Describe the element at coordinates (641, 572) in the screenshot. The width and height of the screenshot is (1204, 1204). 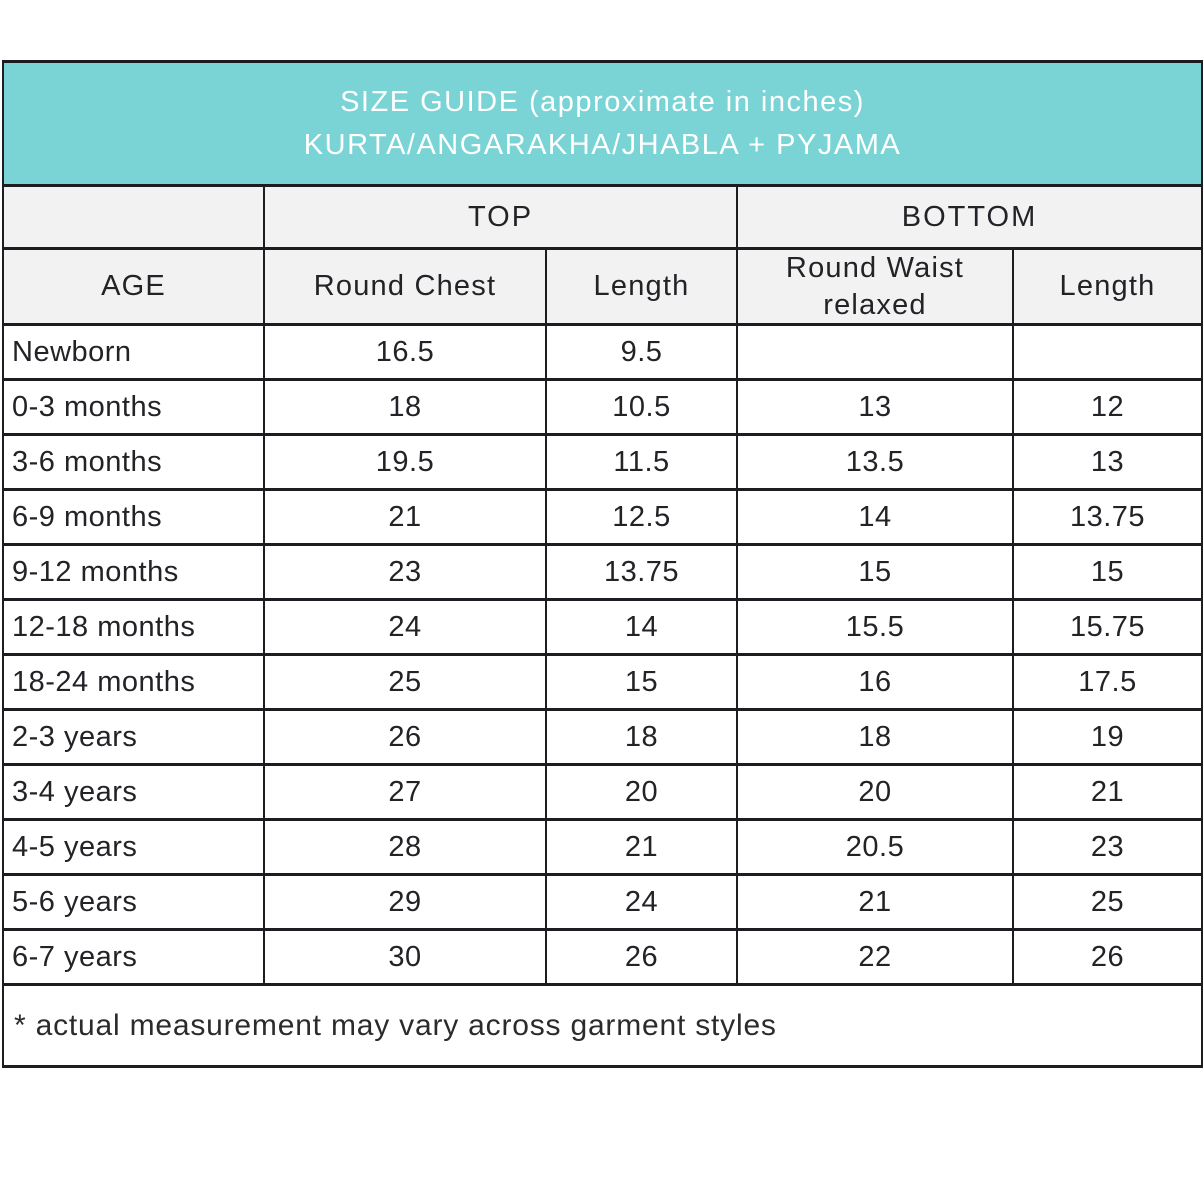
I see `top-length-cell: 13.75` at that location.